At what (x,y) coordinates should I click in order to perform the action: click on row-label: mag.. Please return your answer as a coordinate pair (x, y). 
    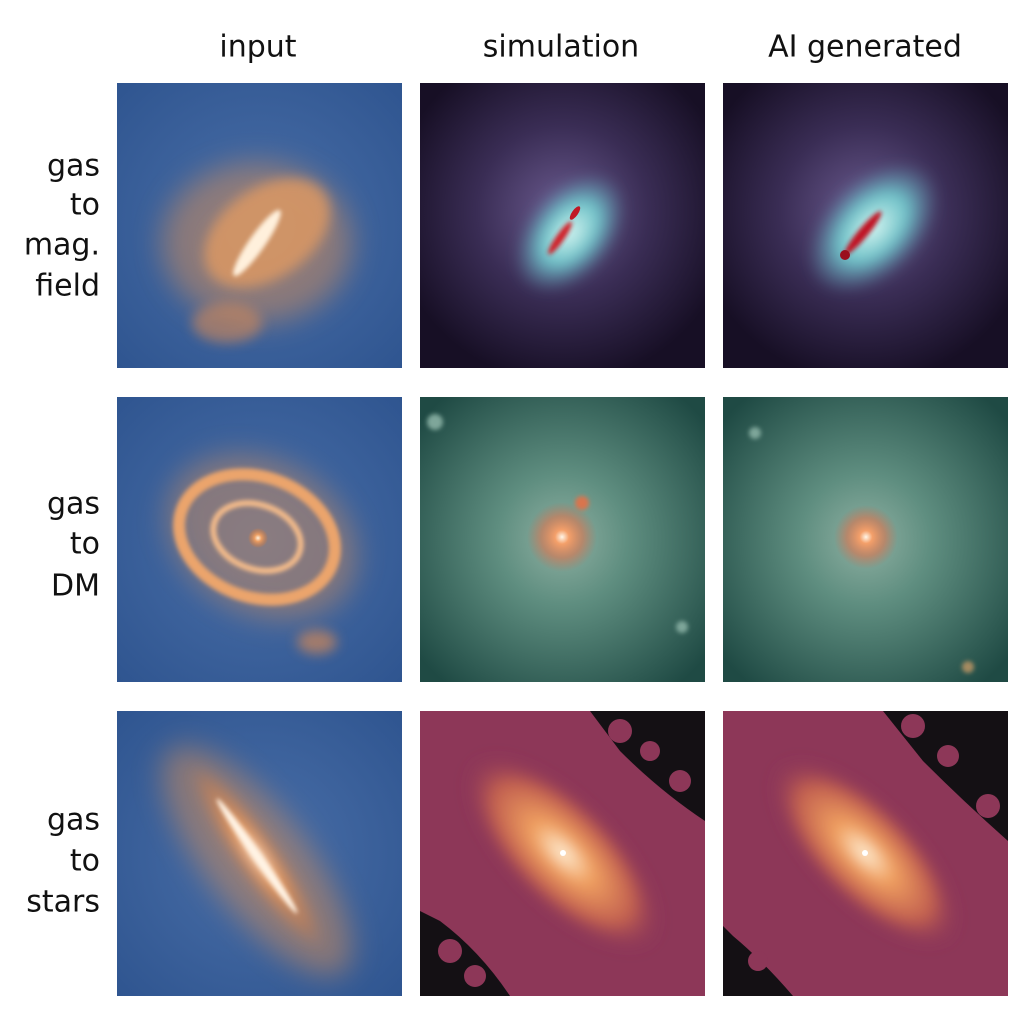
    Looking at the image, I should click on (62, 245).